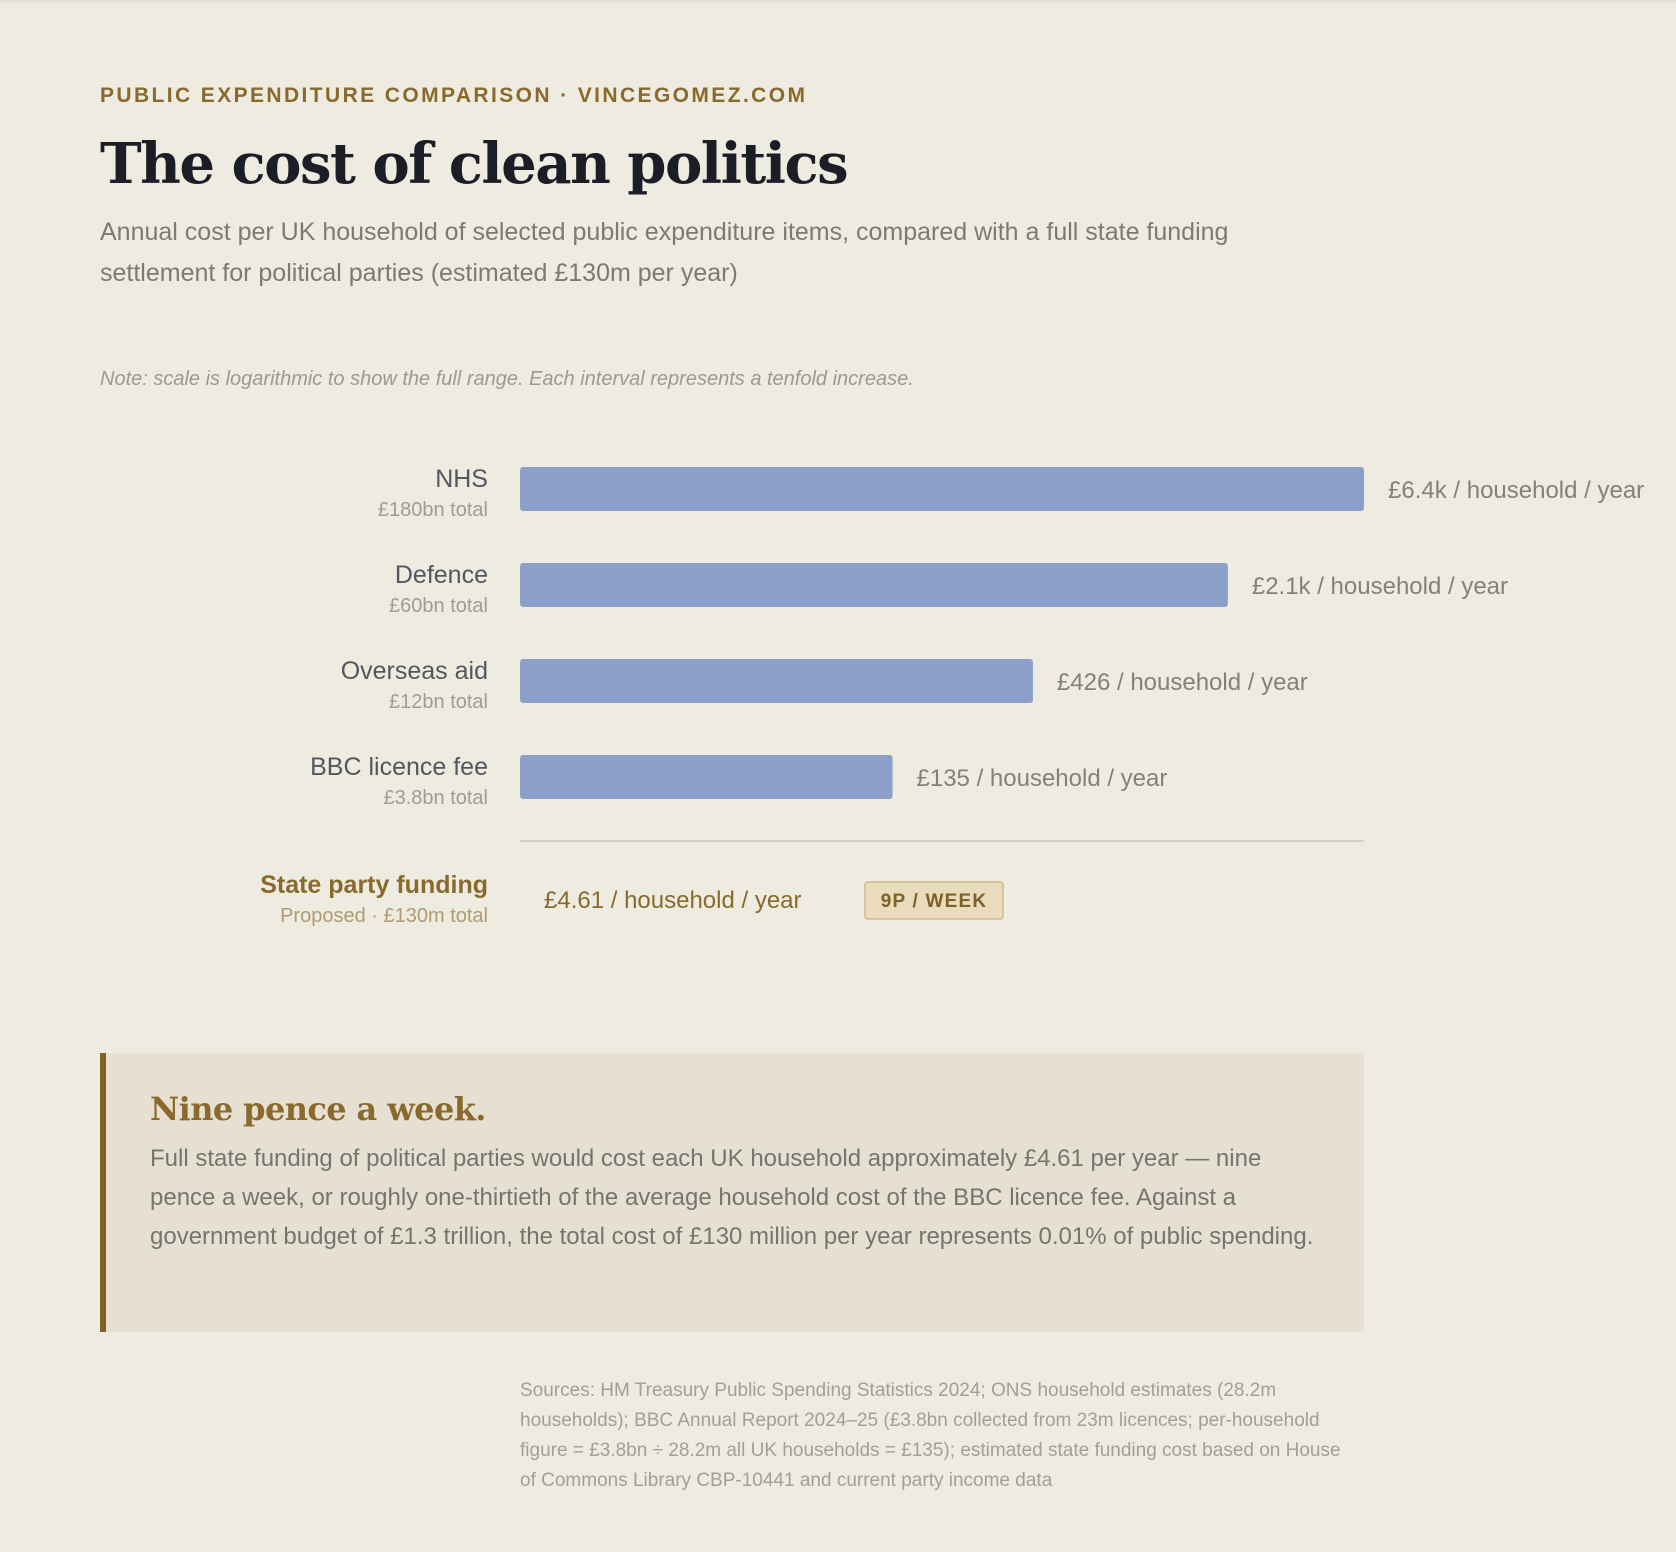  Describe the element at coordinates (874, 585) in the screenshot. I see `bar-defence` at that location.